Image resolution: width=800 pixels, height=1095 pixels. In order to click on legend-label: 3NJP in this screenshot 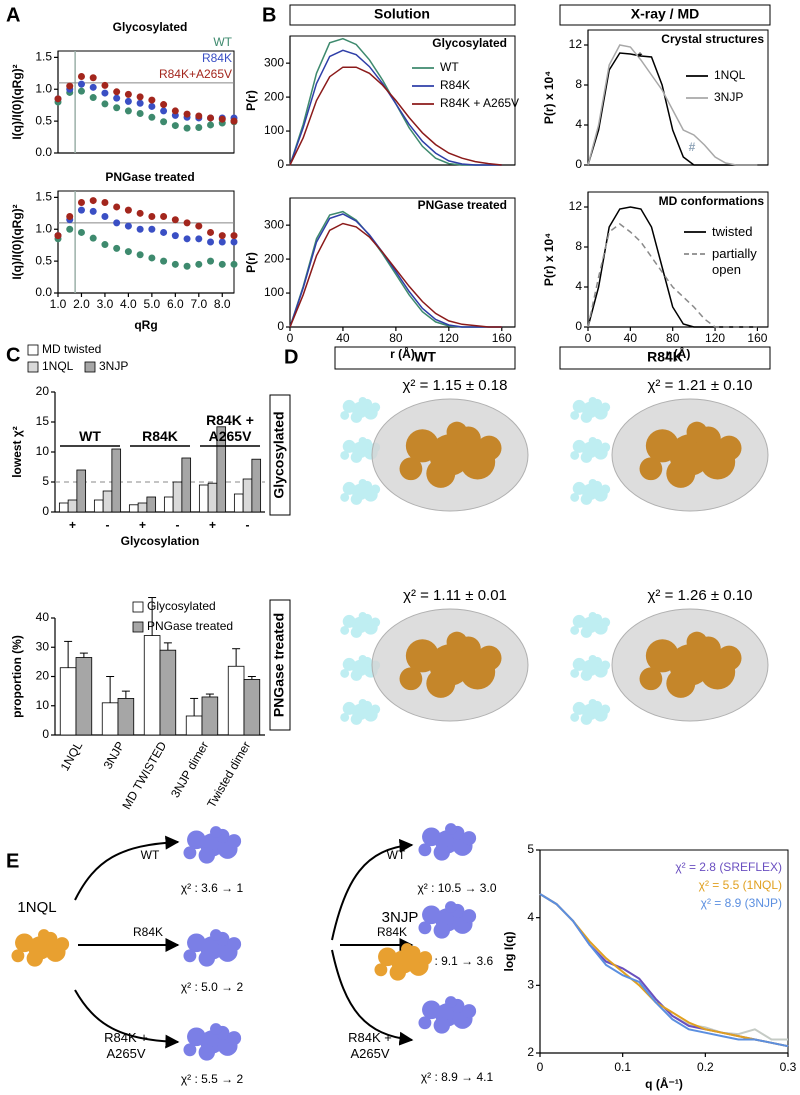, I will do `click(728, 97)`.